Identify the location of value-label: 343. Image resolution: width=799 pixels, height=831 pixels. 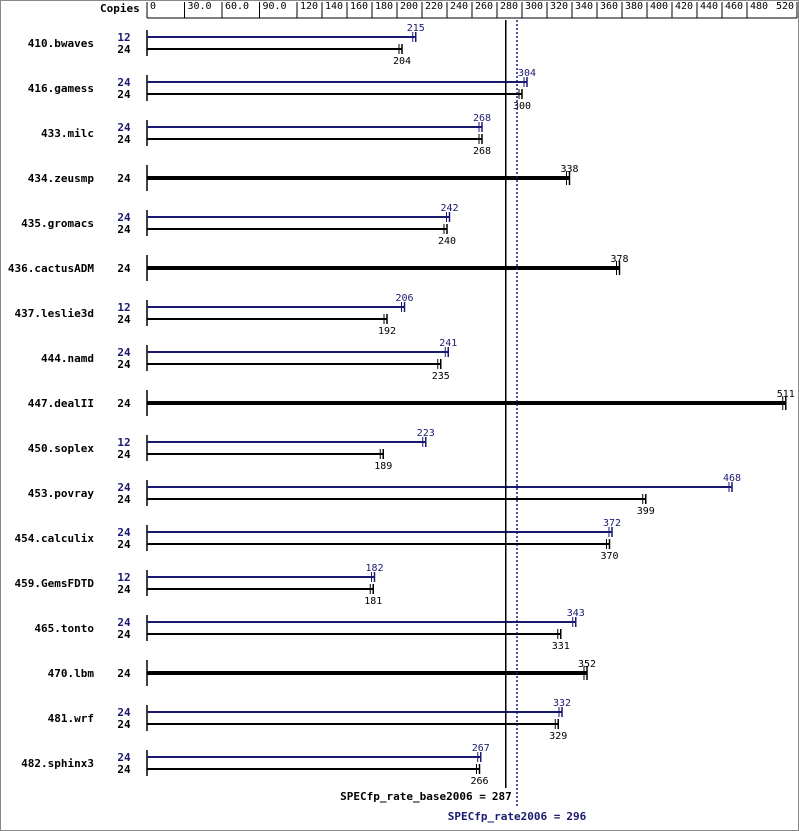
(576, 613).